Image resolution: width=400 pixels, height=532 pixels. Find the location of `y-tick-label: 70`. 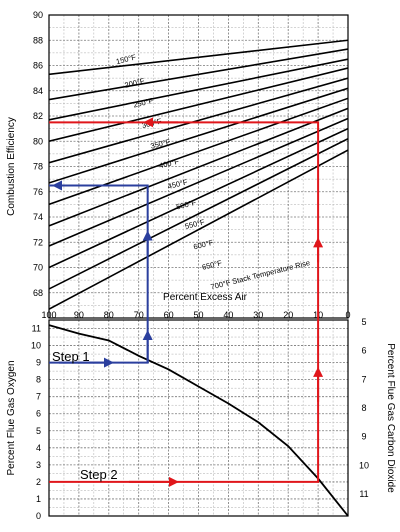

y-tick-label: 70 is located at coordinates (38, 268).